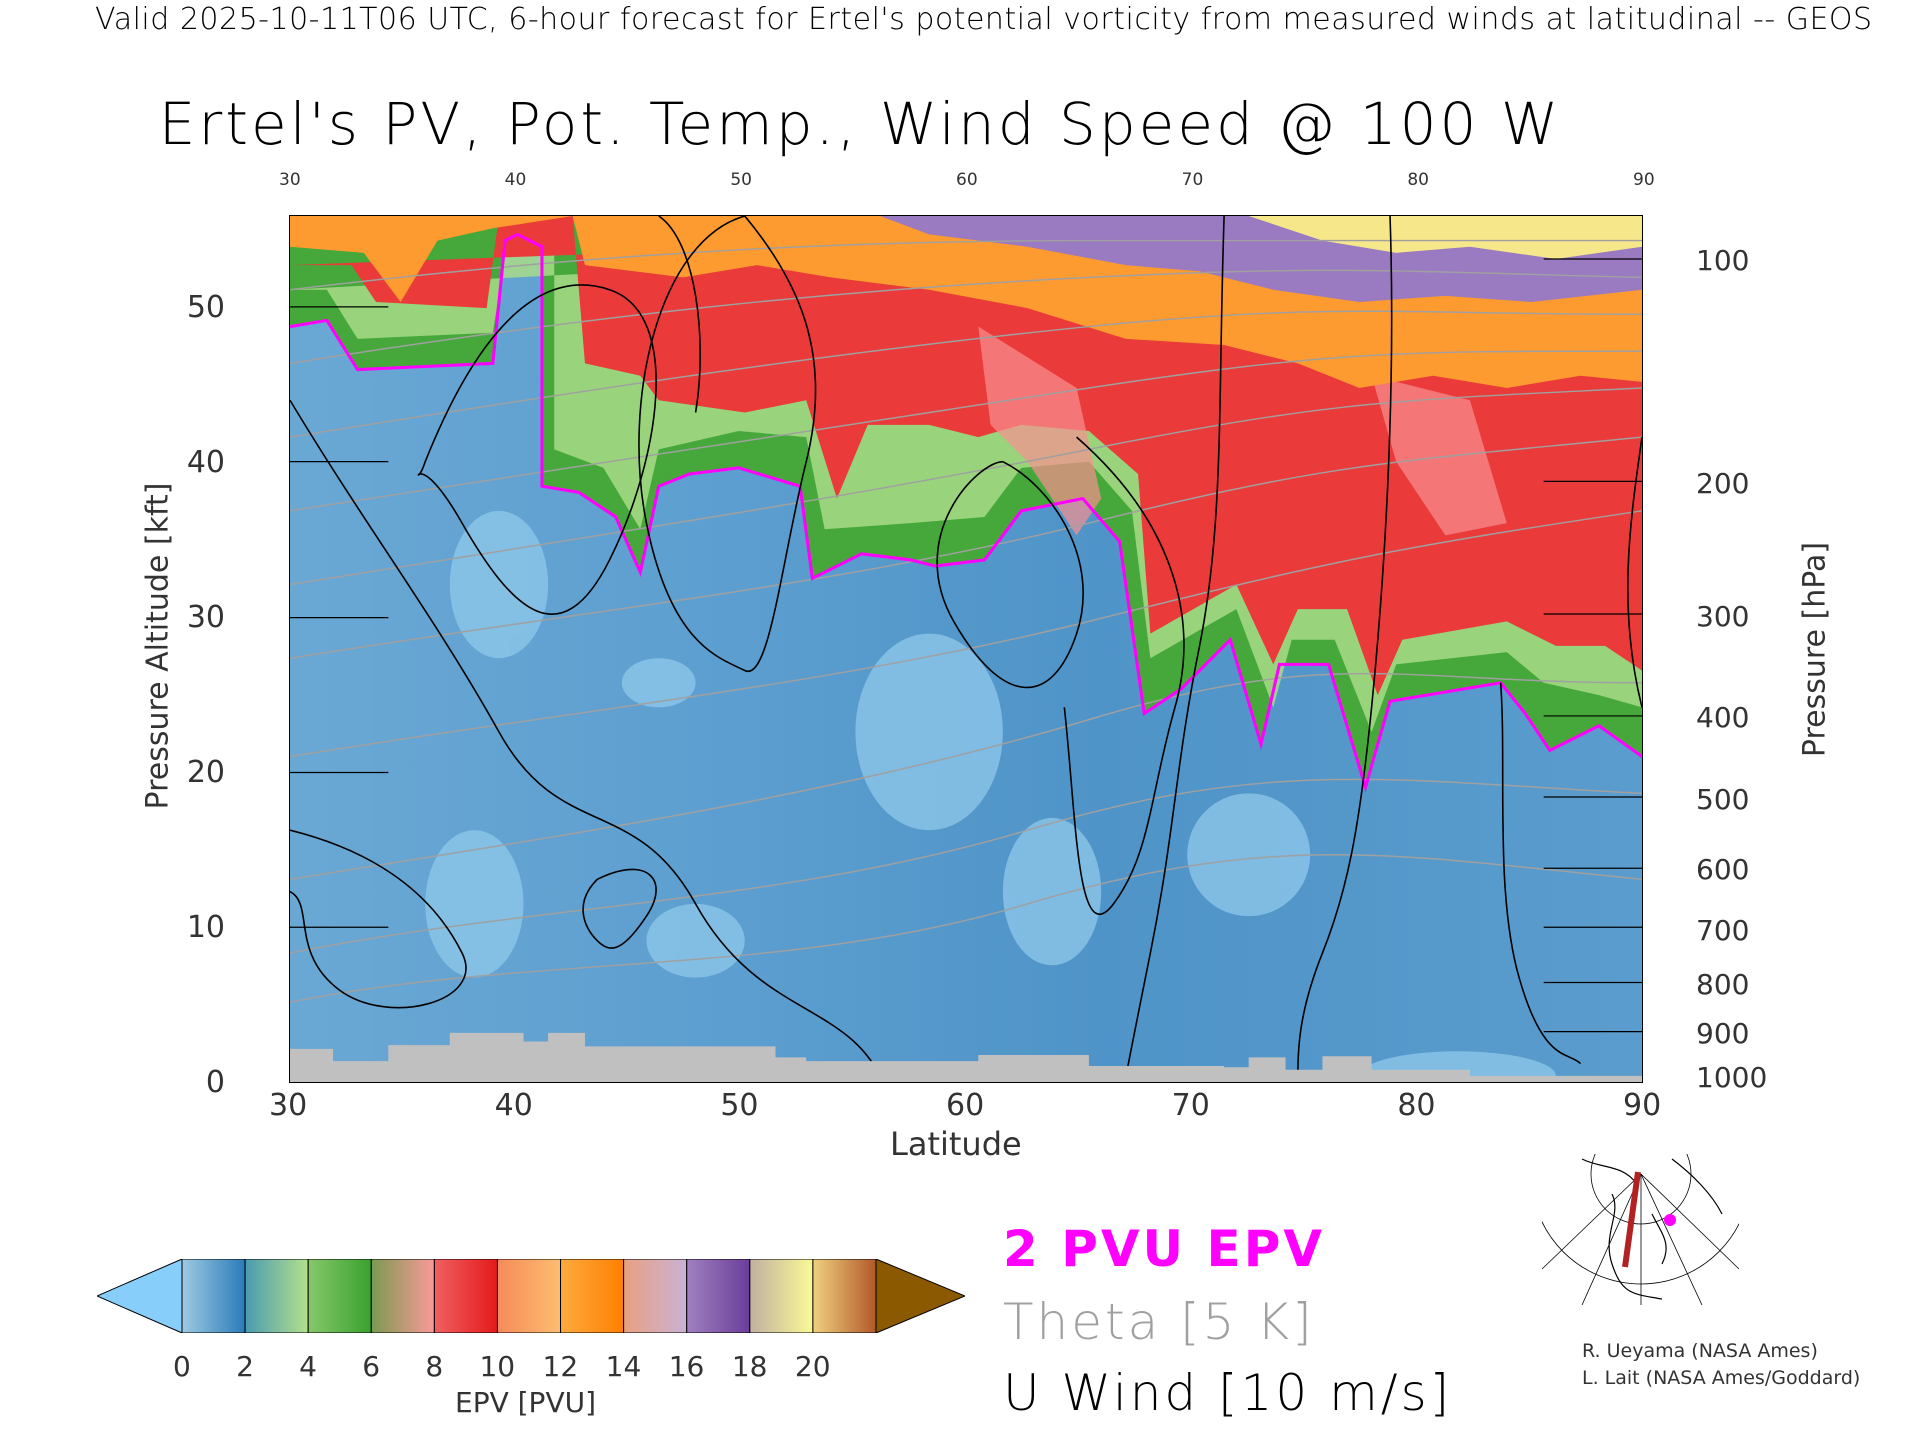  Describe the element at coordinates (1721, 1378) in the screenshot. I see `credit-2: L. Lait (NASA Ames/Goddard)` at that location.